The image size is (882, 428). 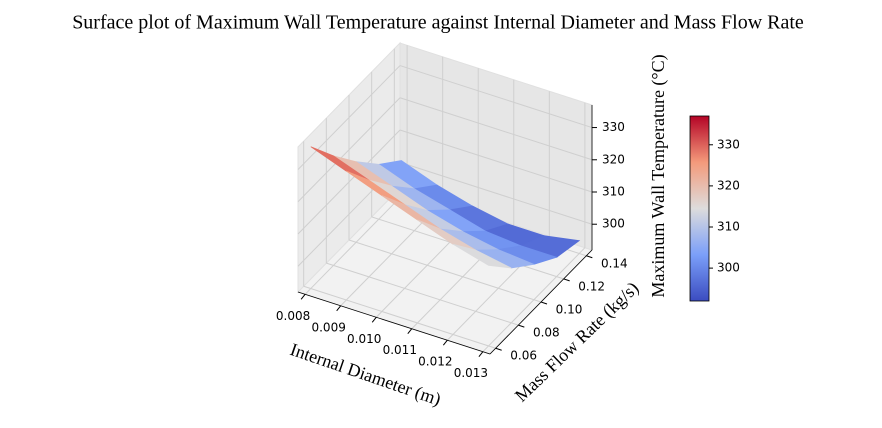 What do you see at coordinates (471, 373) in the screenshot?
I see `x-tick-label: 0.013` at bounding box center [471, 373].